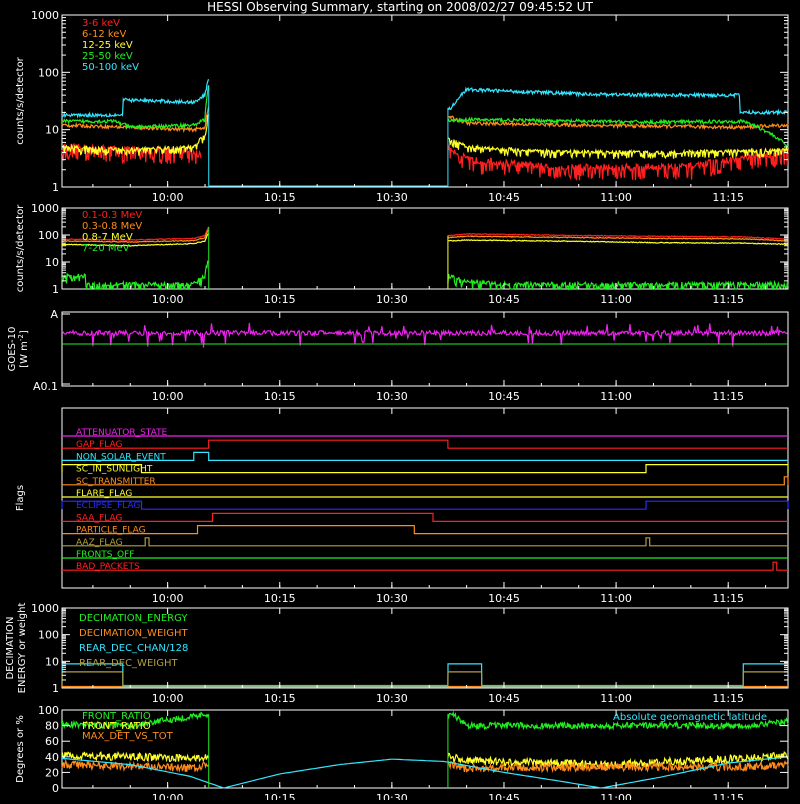 This screenshot has height=804, width=800. Describe the element at coordinates (425, 542) in the screenshot. I see `flag-line-aaz_flag` at that location.